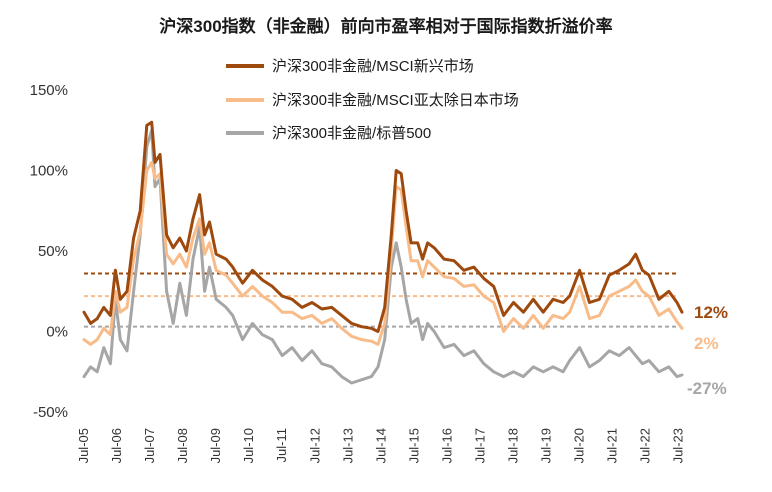  I want to click on x-tick-label: Jul-12, so click(314, 445).